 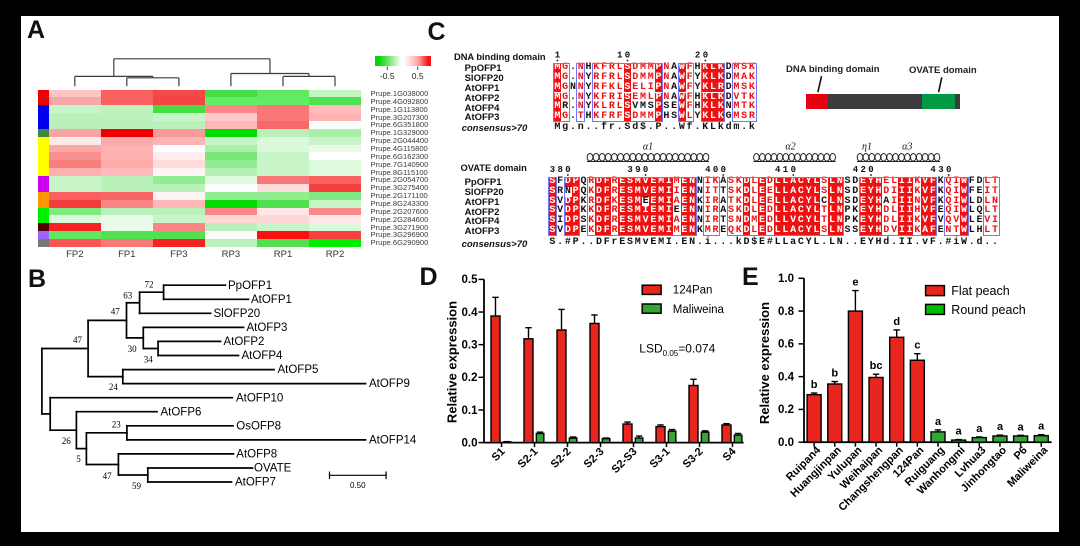 I want to click on svg-text: η1, so click(x=867, y=147).